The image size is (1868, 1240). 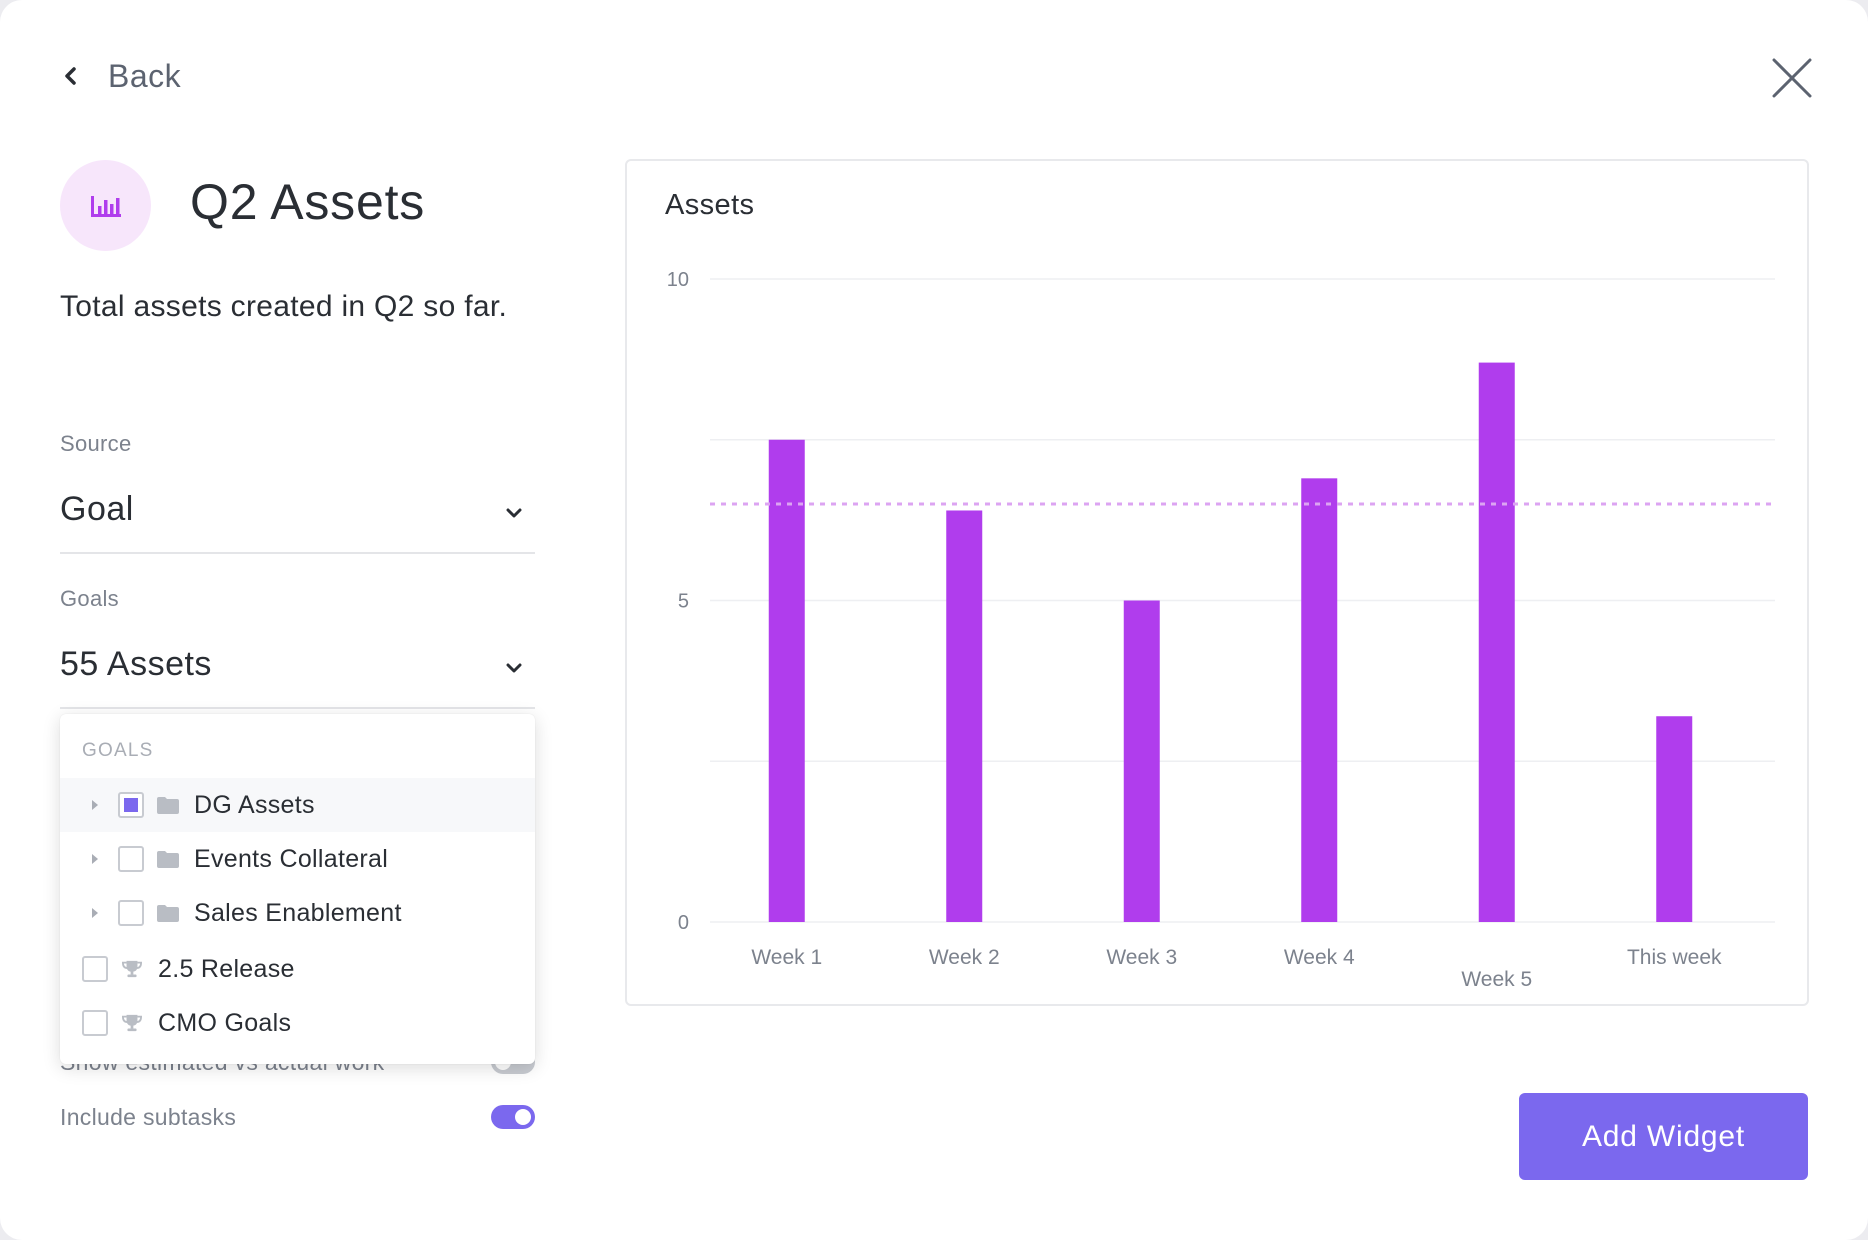 I want to click on goal-item-label: CMO Goals, so click(x=225, y=1022).